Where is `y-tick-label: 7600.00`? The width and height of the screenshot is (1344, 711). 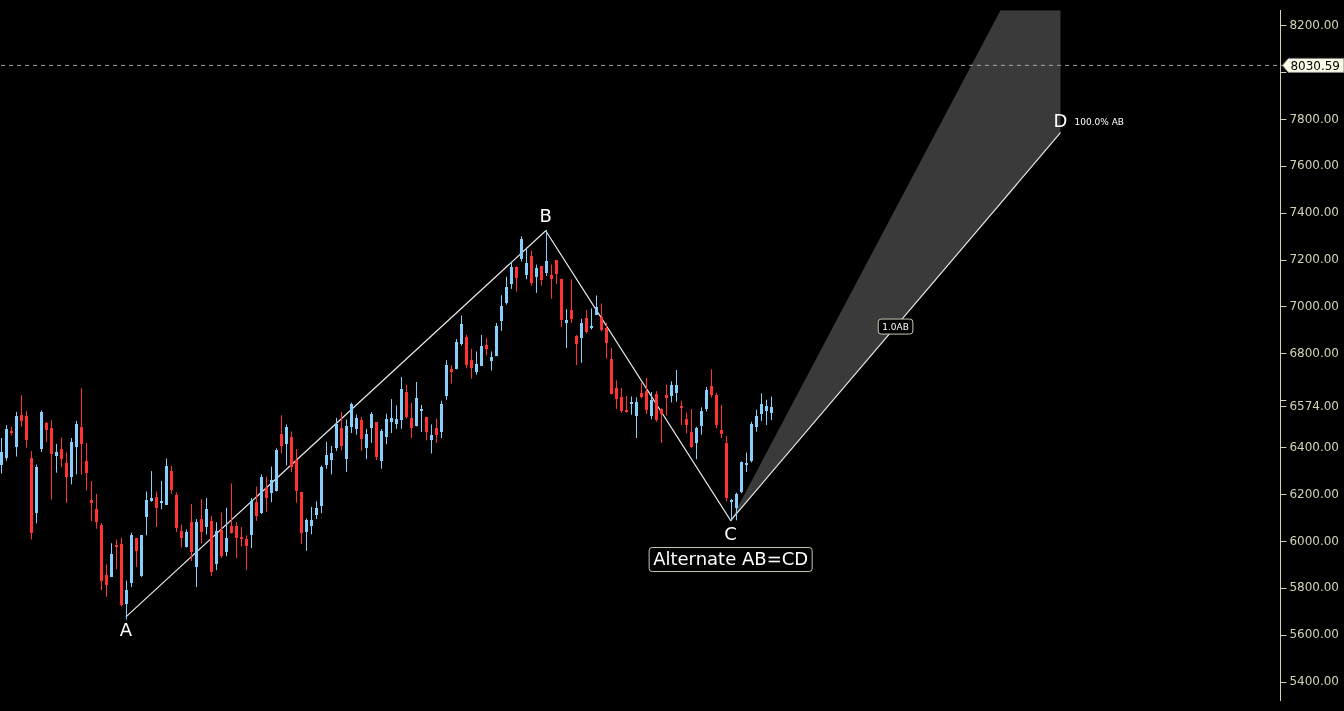
y-tick-label: 7600.00 is located at coordinates (1314, 165).